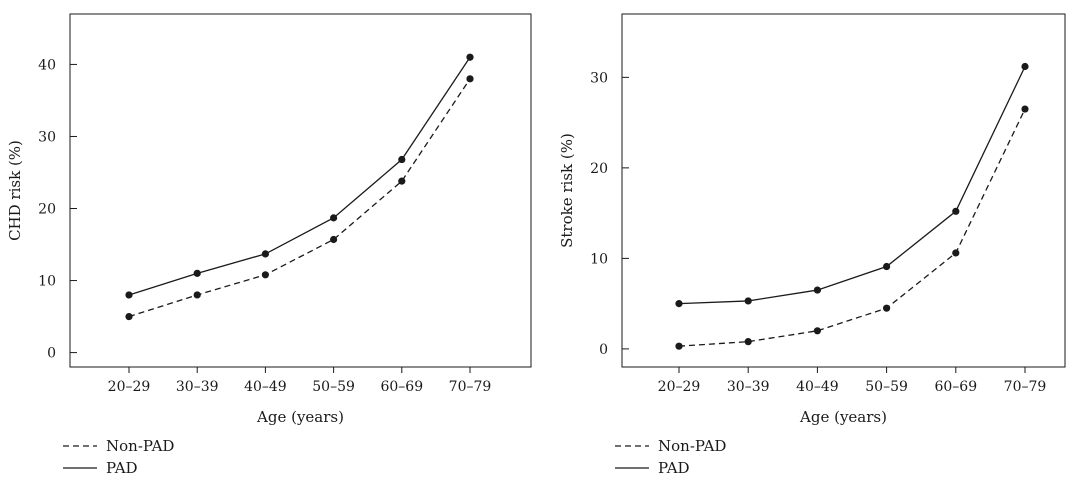  What do you see at coordinates (15, 190) in the screenshot?
I see `y-axis-label: CHD risk (%)` at bounding box center [15, 190].